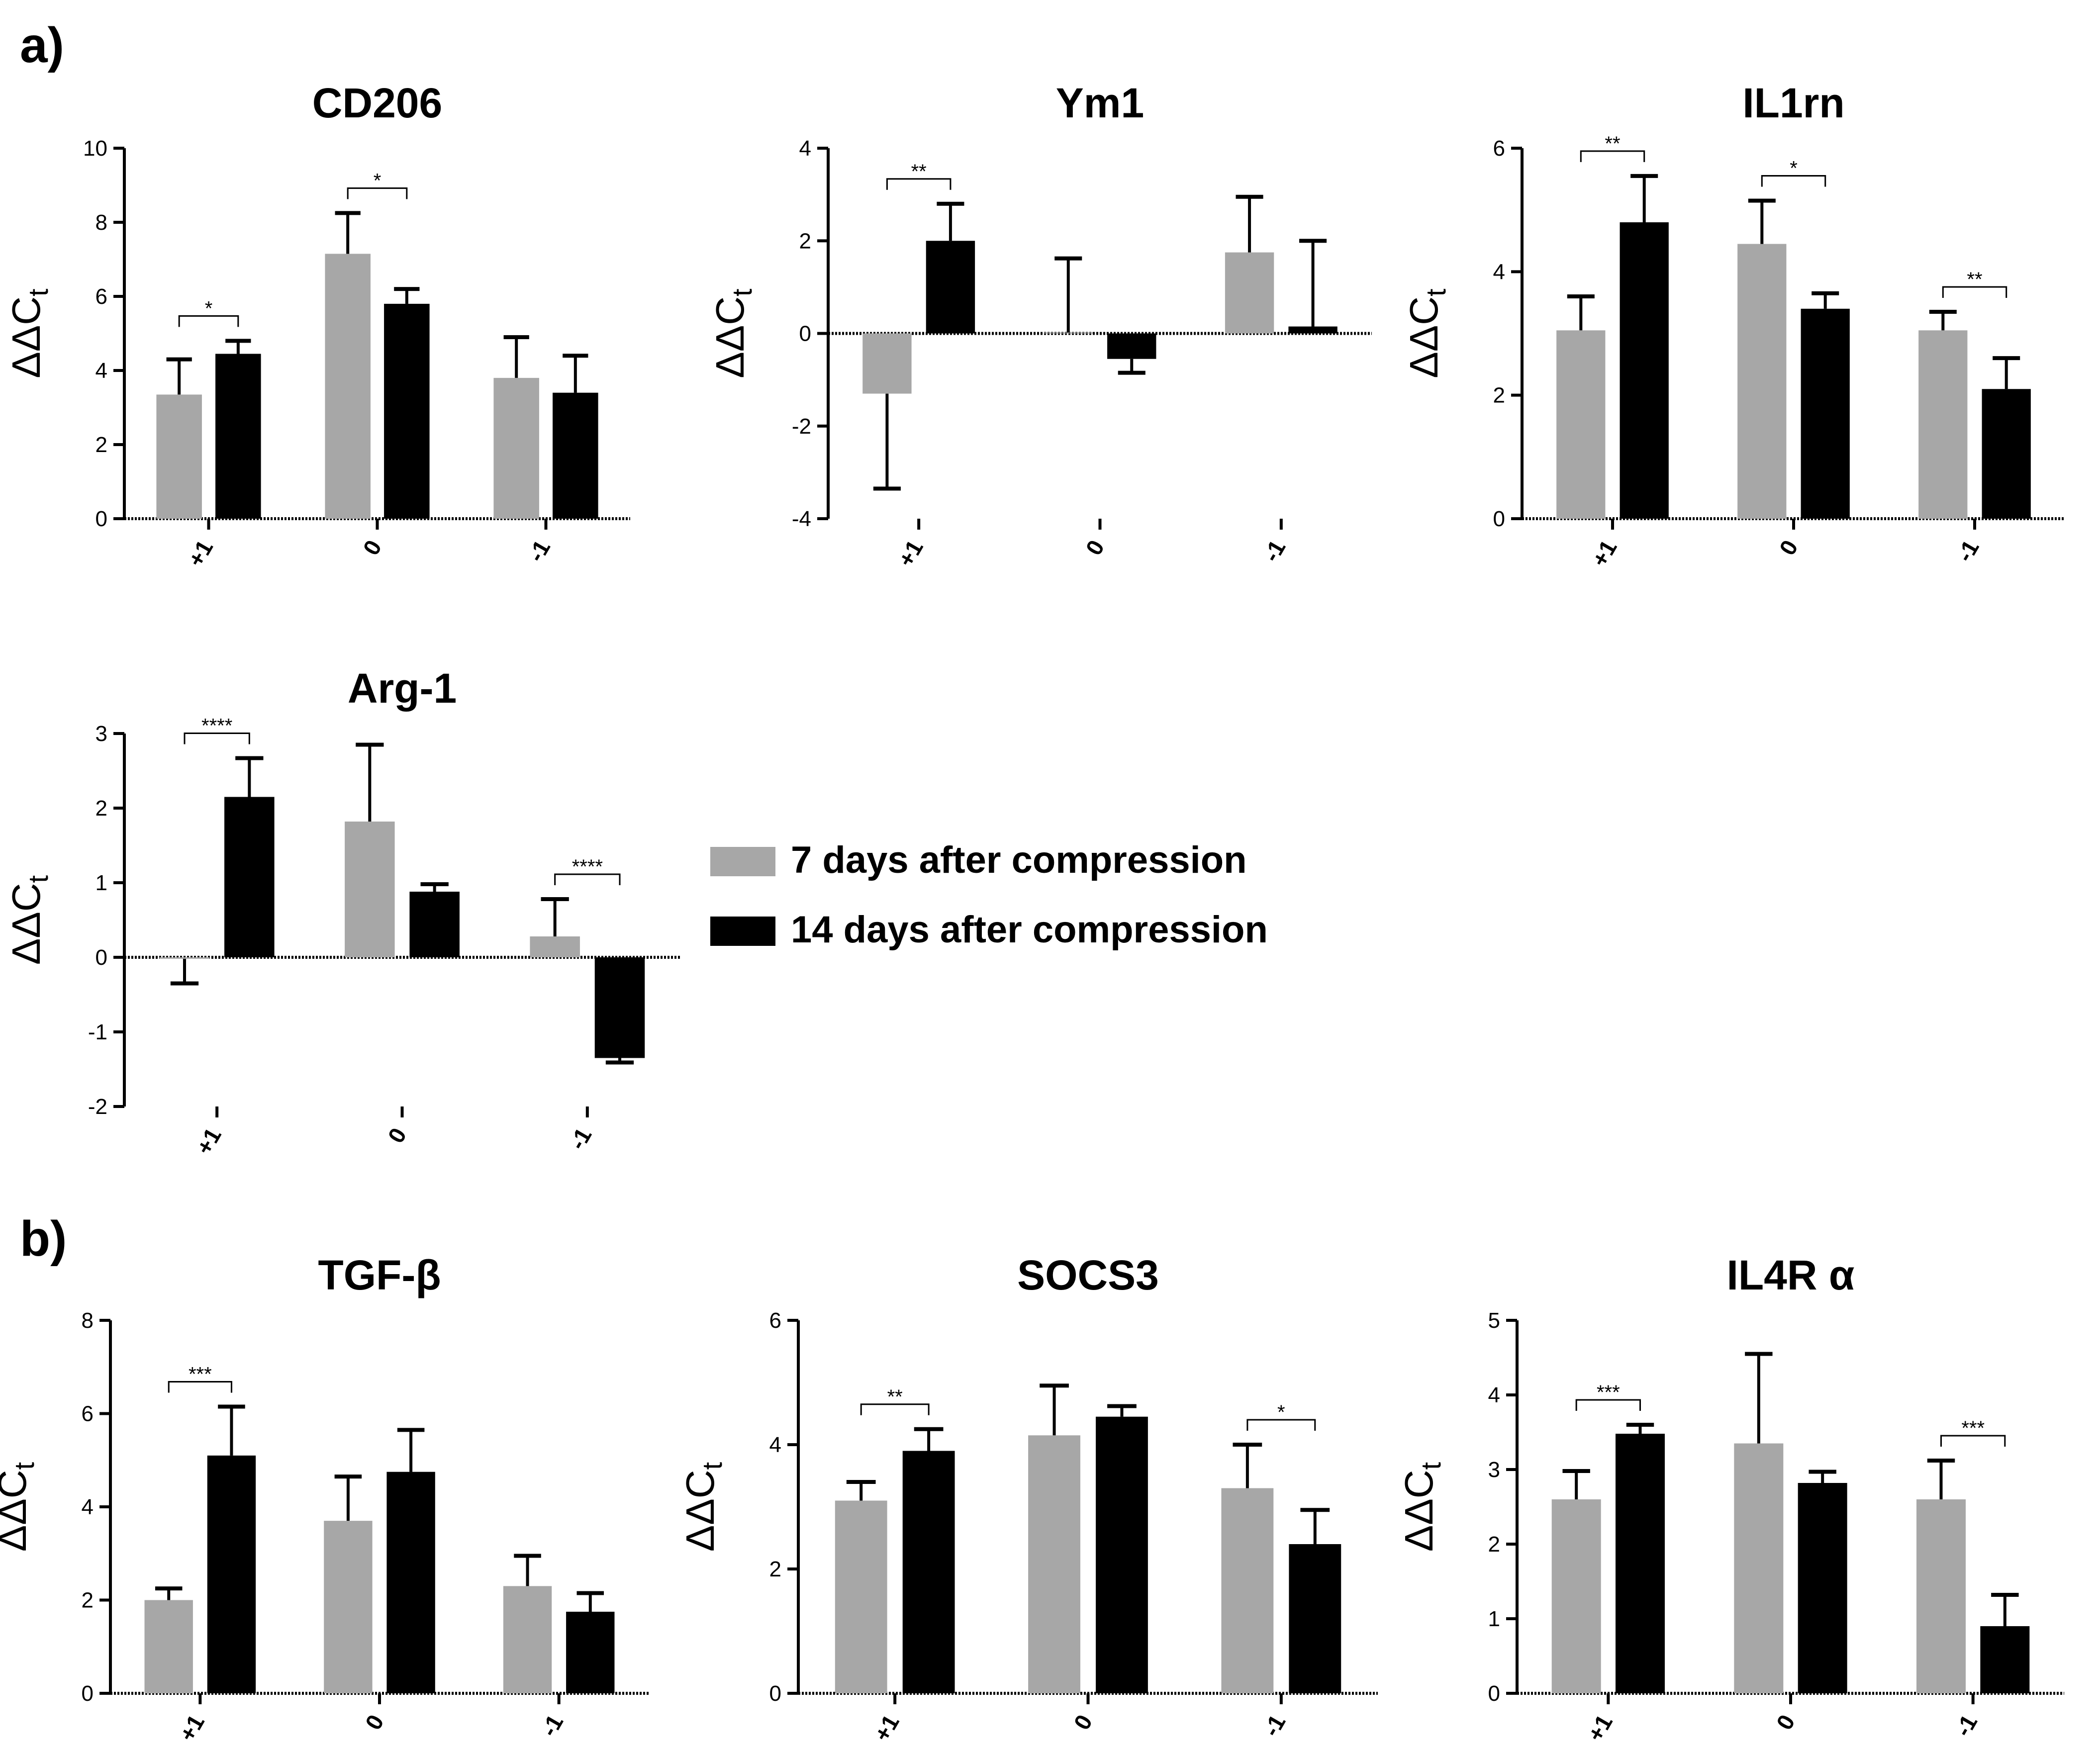  What do you see at coordinates (742, 931) in the screenshot?
I see `legend-swatch-14-days` at bounding box center [742, 931].